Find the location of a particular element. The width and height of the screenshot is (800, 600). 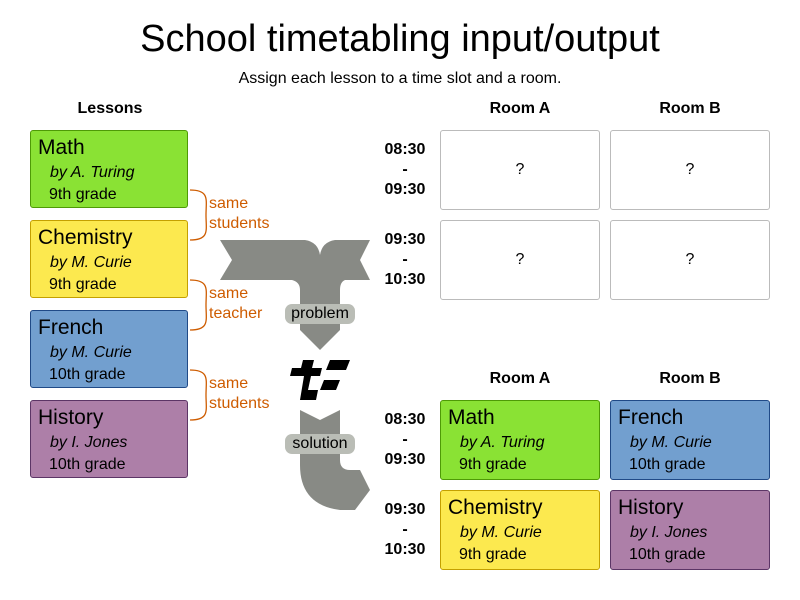

lesson-card-math: Math by A. Turing 9th grade is located at coordinates (109, 169).